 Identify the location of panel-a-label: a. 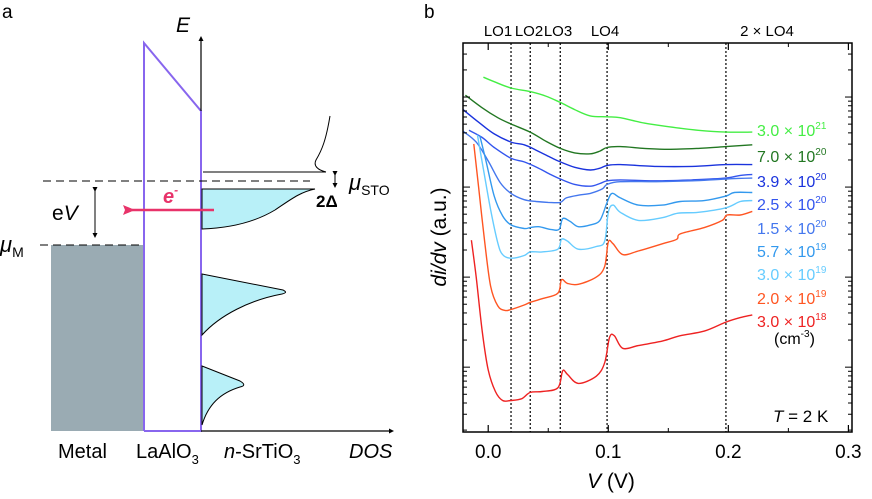
(7, 12).